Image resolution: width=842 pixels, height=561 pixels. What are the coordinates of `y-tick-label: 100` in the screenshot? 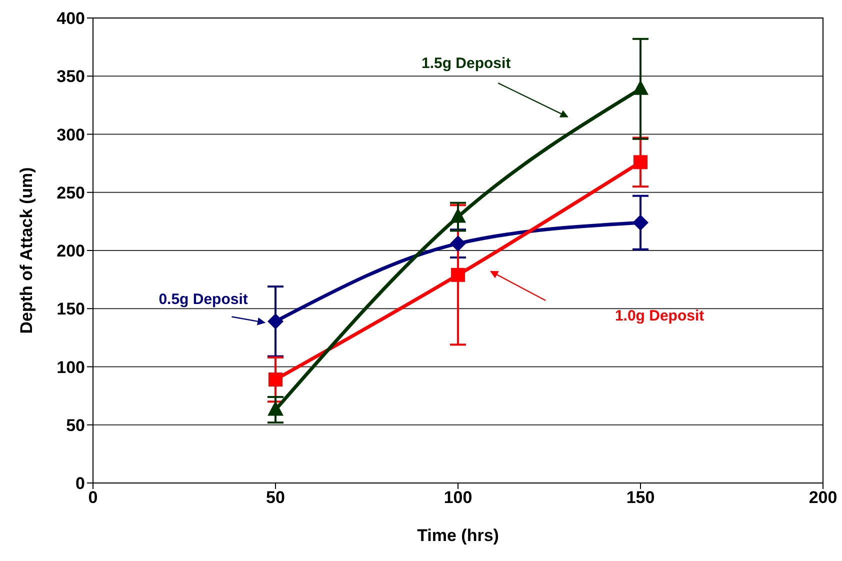 It's located at (70, 367).